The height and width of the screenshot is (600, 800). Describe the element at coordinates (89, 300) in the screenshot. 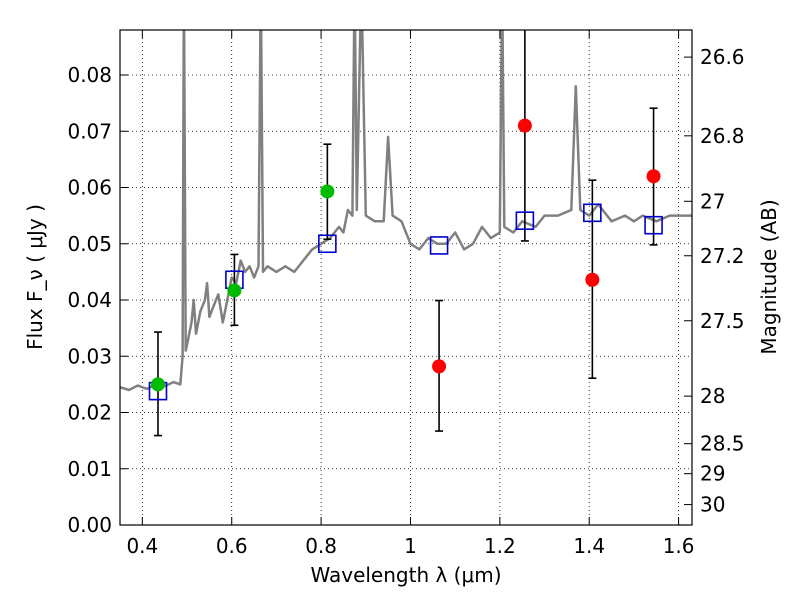

I see `y-tick-label: 0.04` at that location.